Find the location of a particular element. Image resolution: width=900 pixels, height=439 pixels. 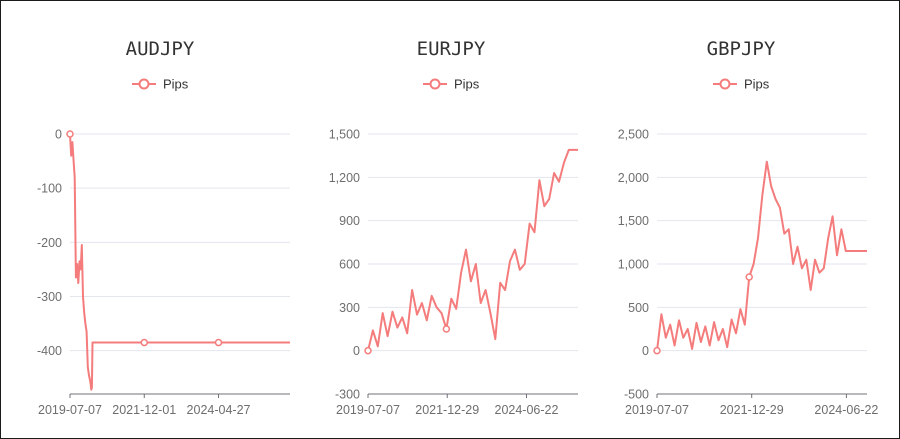

x-tick-label: 2024-04-27 is located at coordinates (219, 410).